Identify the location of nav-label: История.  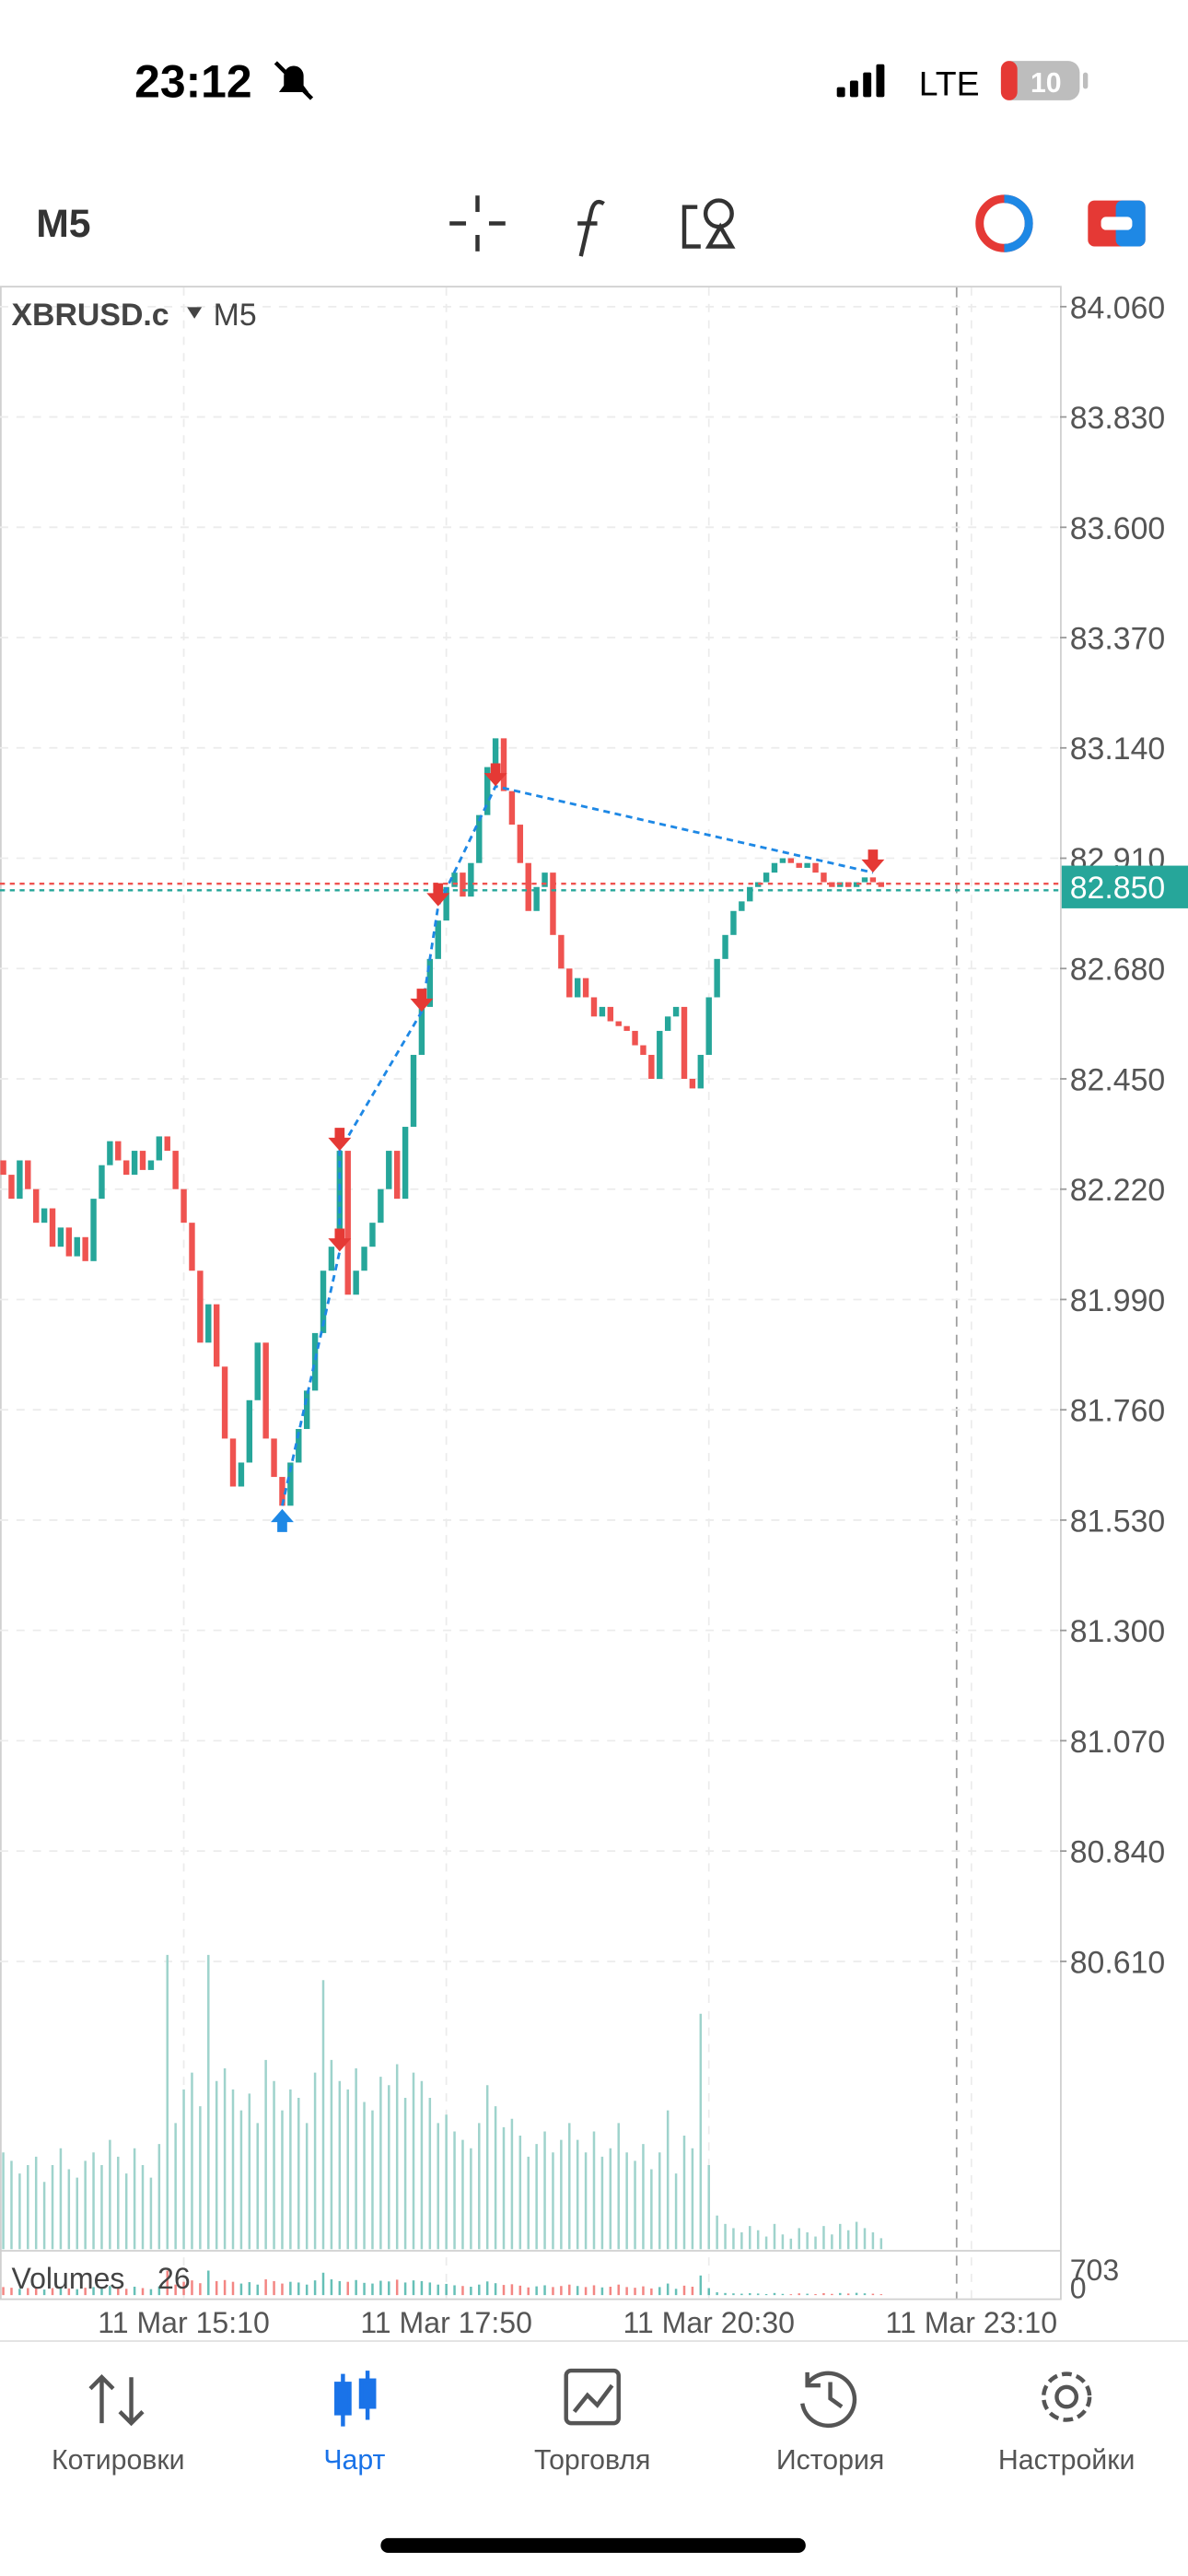
(830, 2460).